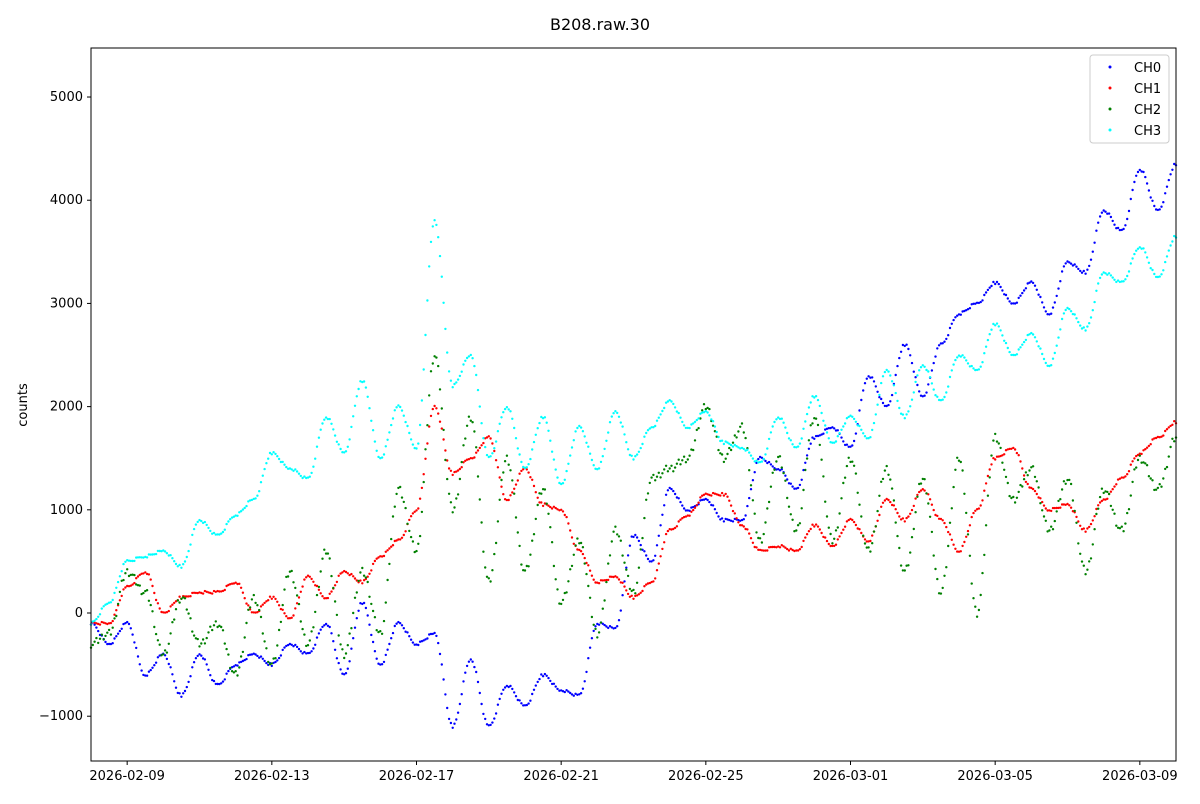 This screenshot has height=804, width=1200. Describe the element at coordinates (706, 776) in the screenshot. I see `x-tick-label: 2026-02-25` at that location.